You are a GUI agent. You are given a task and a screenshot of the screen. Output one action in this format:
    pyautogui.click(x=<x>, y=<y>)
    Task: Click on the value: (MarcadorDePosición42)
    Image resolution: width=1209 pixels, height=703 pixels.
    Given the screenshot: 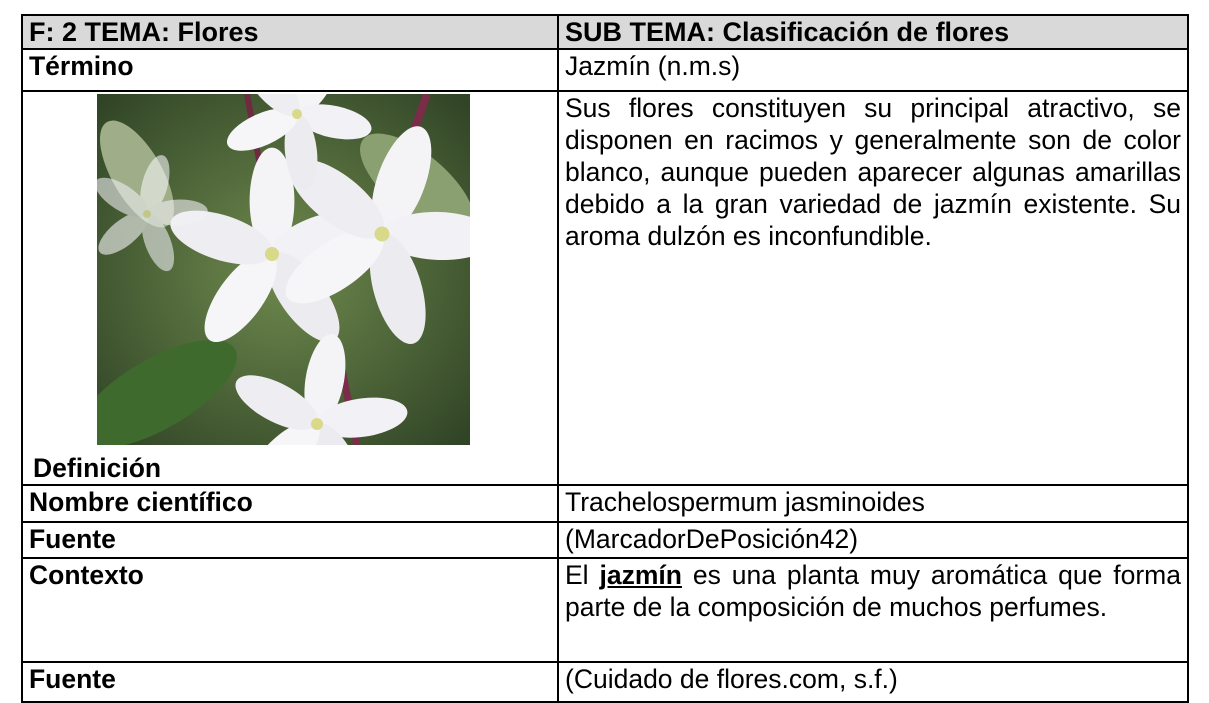 What is the action you would take?
    pyautogui.click(x=873, y=540)
    